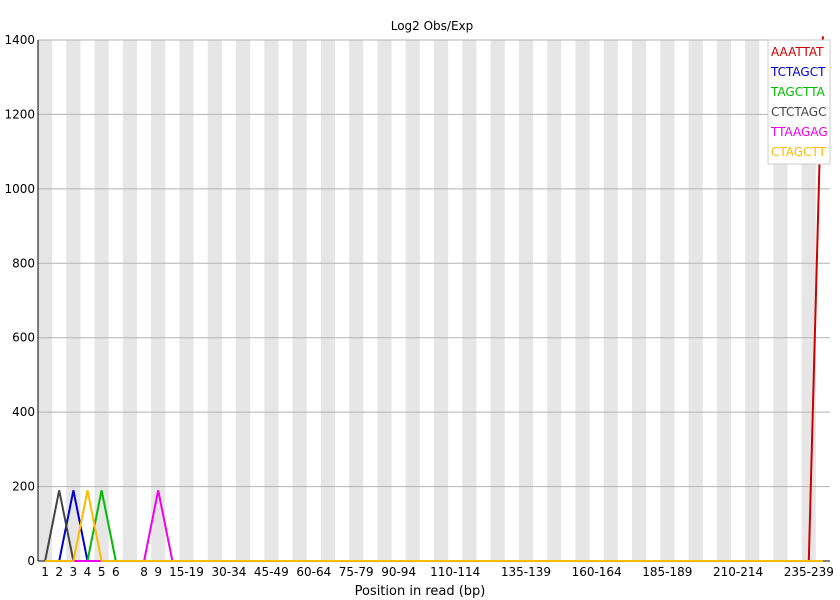 Image resolution: width=840 pixels, height=600 pixels. I want to click on x-tick-label: 185-189, so click(667, 572).